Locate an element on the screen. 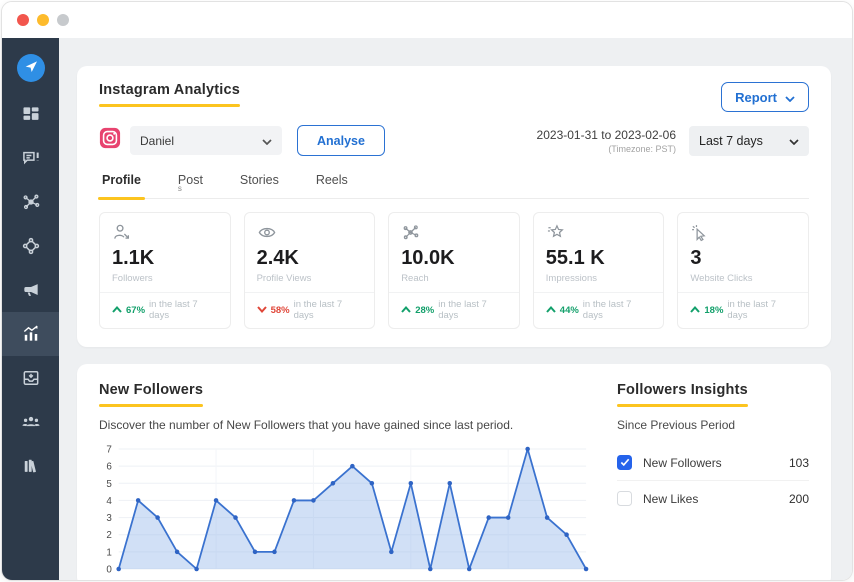  sidebar-item-target is located at coordinates (30, 246).